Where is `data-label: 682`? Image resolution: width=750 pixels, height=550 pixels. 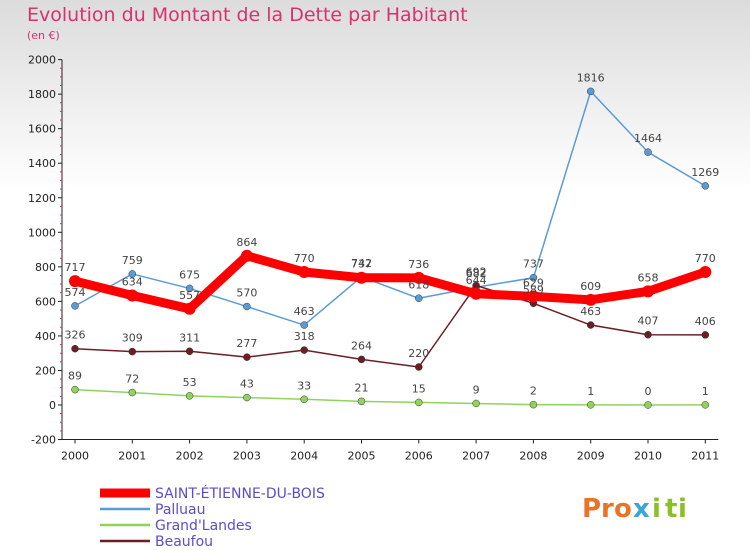 data-label: 682 is located at coordinates (476, 273).